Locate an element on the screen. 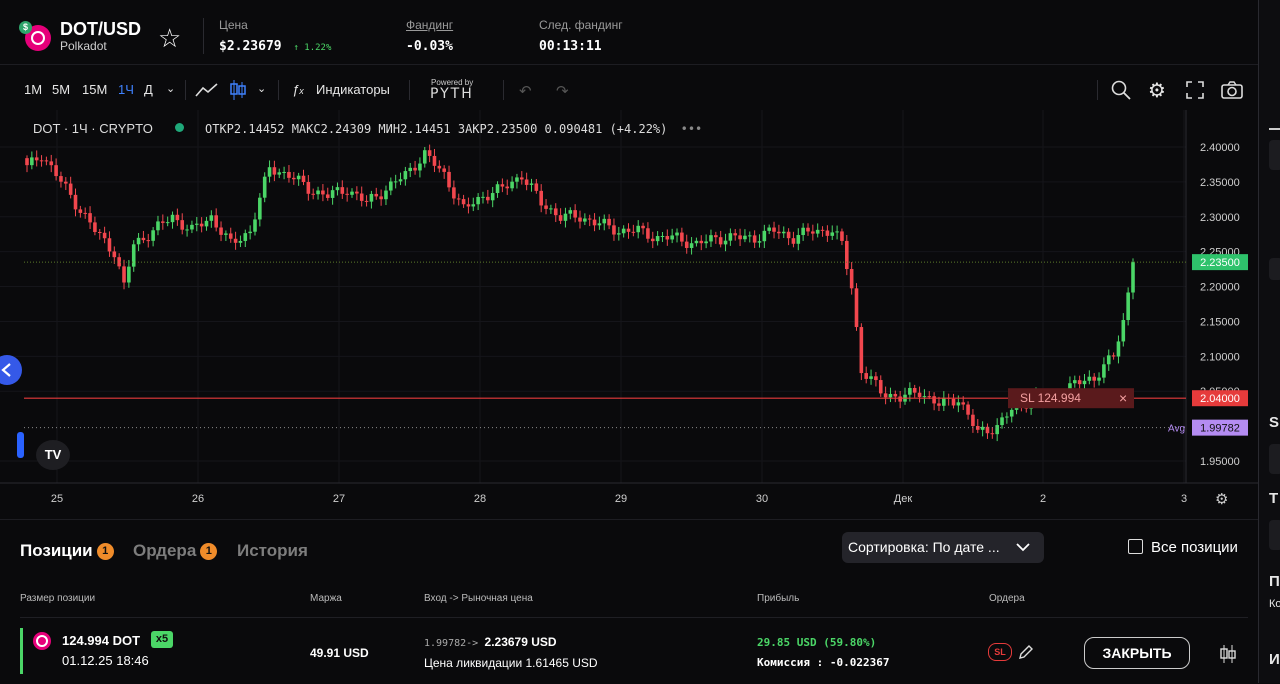  favorite-star-icon: ☆ is located at coordinates (170, 38).